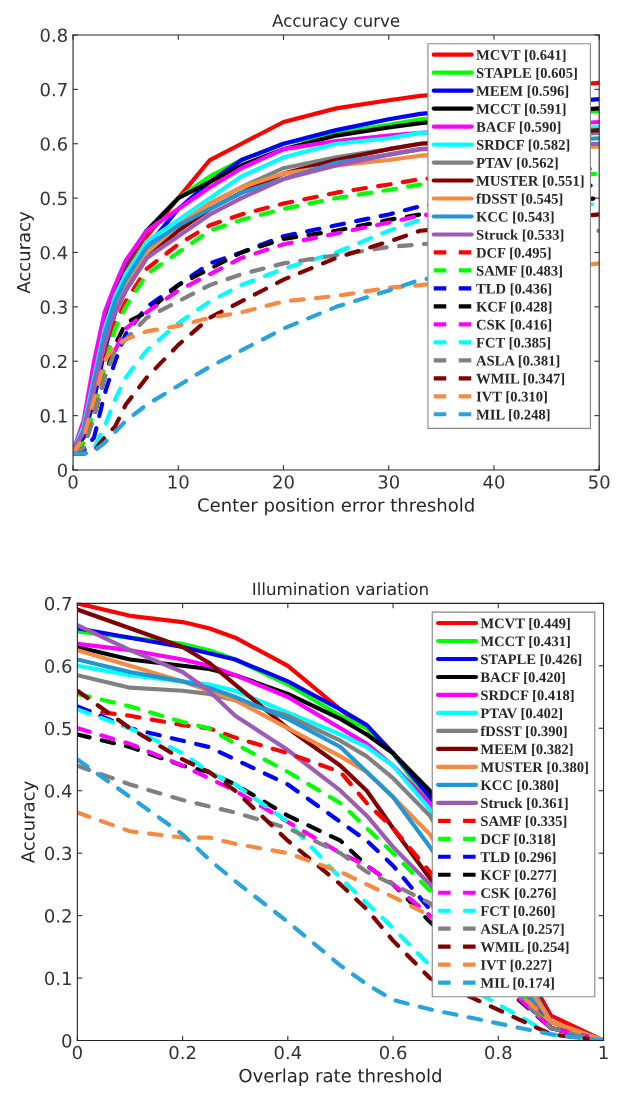 This screenshot has width=619, height=1093. What do you see at coordinates (520, 379) in the screenshot?
I see `legend-label: WMIL [0.347]` at bounding box center [520, 379].